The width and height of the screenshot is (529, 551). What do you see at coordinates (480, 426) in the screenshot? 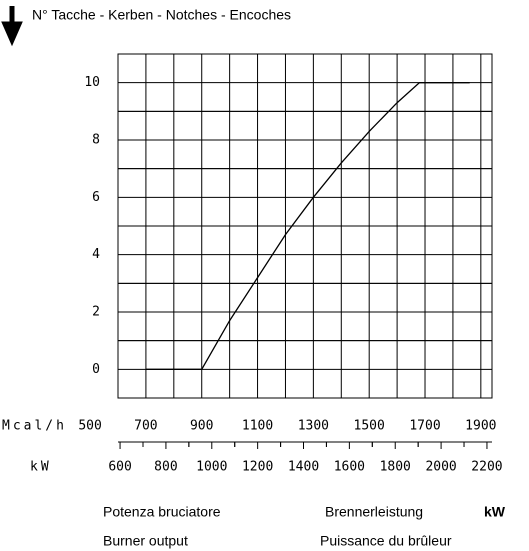
I see `x-tick-label: 1900` at bounding box center [480, 426].